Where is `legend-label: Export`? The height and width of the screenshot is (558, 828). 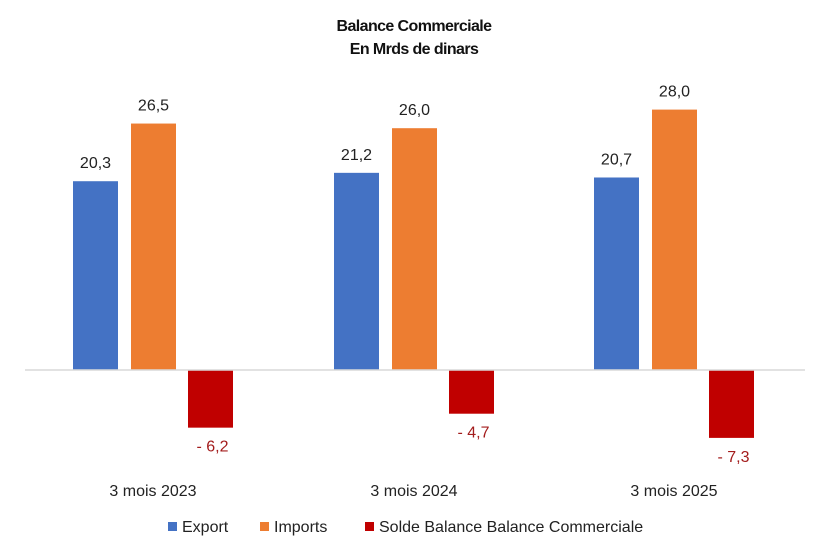
legend-label: Export is located at coordinates (205, 527).